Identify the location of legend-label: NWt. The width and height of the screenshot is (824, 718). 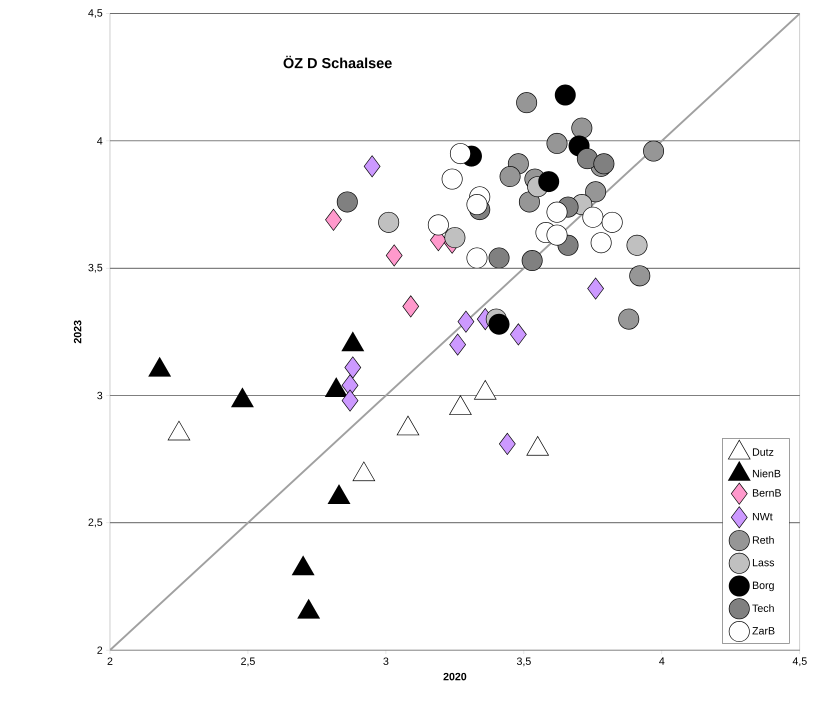
(762, 516).